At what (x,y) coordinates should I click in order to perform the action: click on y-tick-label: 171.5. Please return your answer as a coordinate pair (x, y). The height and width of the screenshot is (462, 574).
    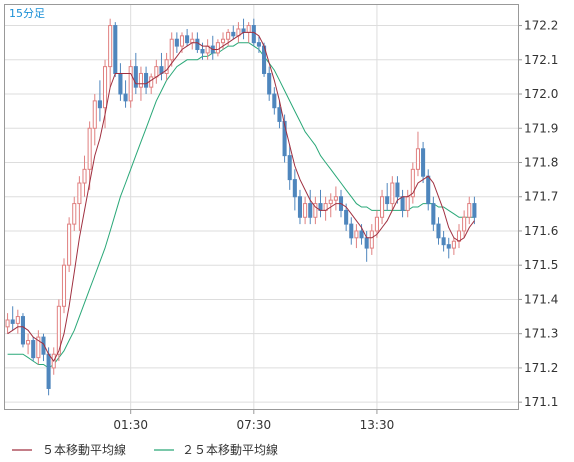
    Looking at the image, I should click on (541, 265).